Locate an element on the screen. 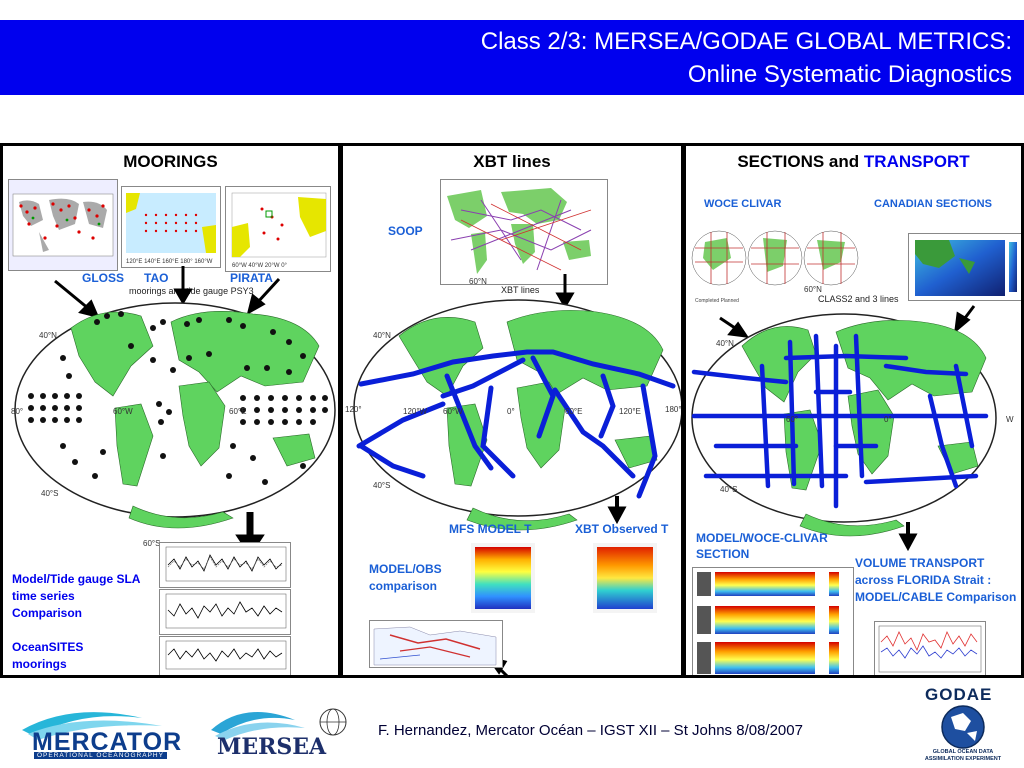 This screenshot has width=1024, height=768. godae-name: GODAE is located at coordinates (959, 694).